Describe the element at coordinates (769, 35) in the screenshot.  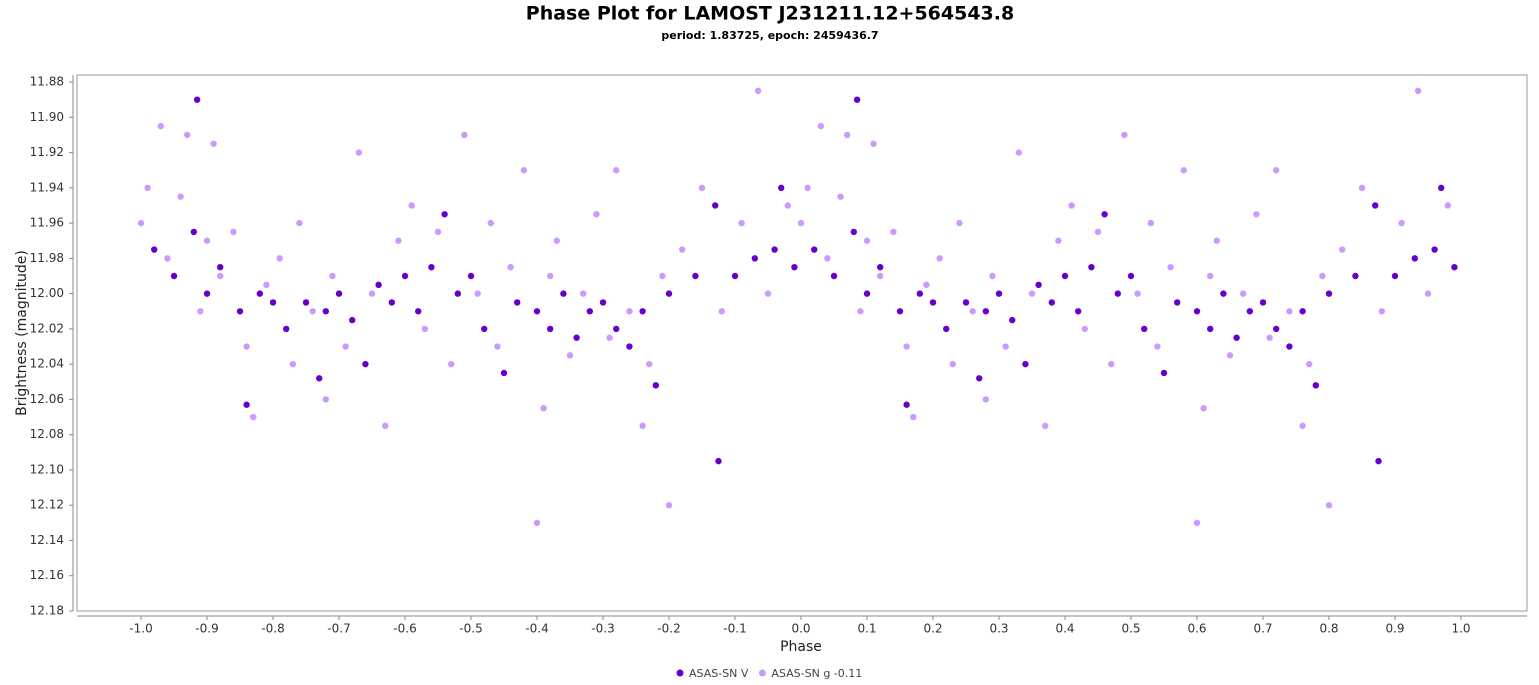
I see `chart-subtitle: period: 1.83725, epoch: 2459436.7` at that location.